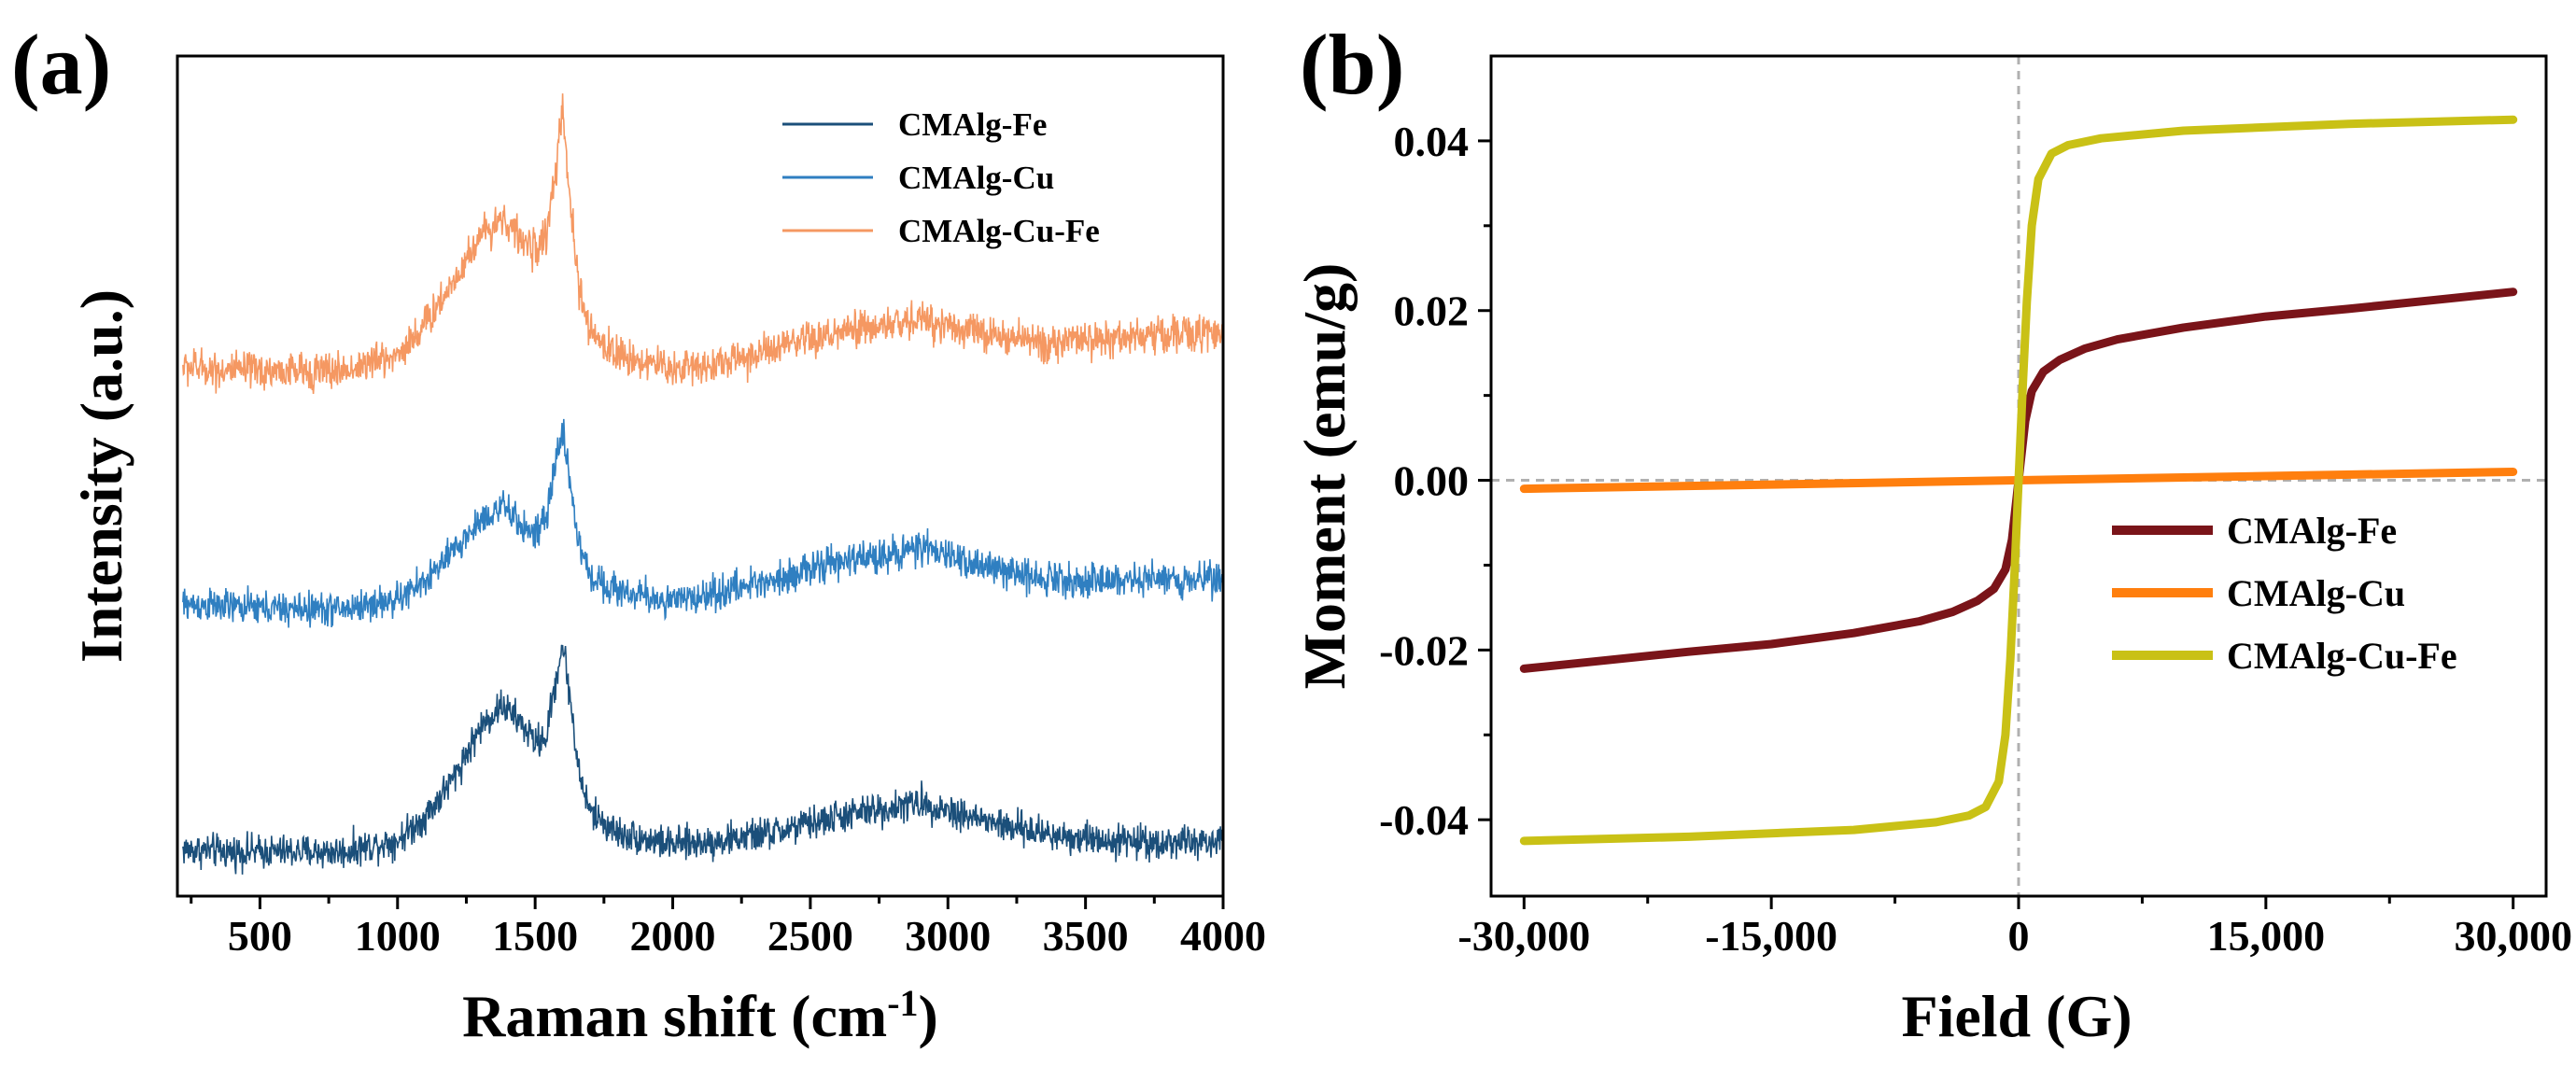 The image size is (2576, 1066). I want to click on raman-x-axis-title-sup: -1, so click(902, 1003).